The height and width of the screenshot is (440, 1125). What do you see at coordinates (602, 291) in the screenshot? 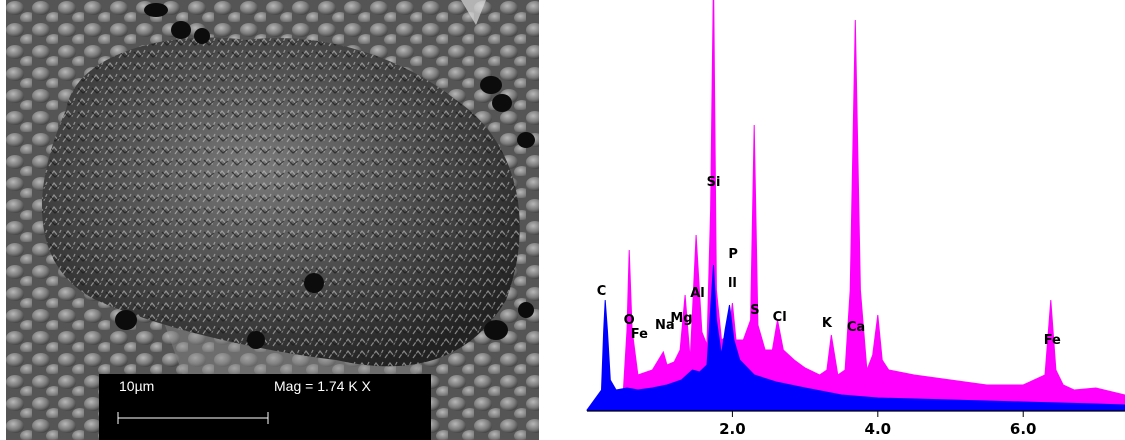
I see `peak-label-c: C` at bounding box center [602, 291].